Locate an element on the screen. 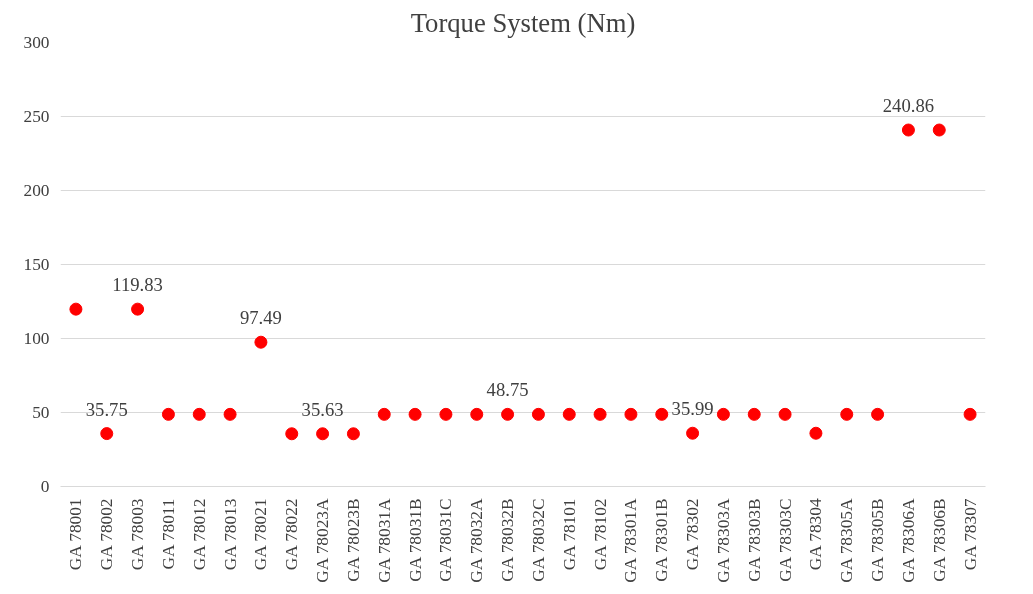  y-tick-label: 250 is located at coordinates (36, 116).